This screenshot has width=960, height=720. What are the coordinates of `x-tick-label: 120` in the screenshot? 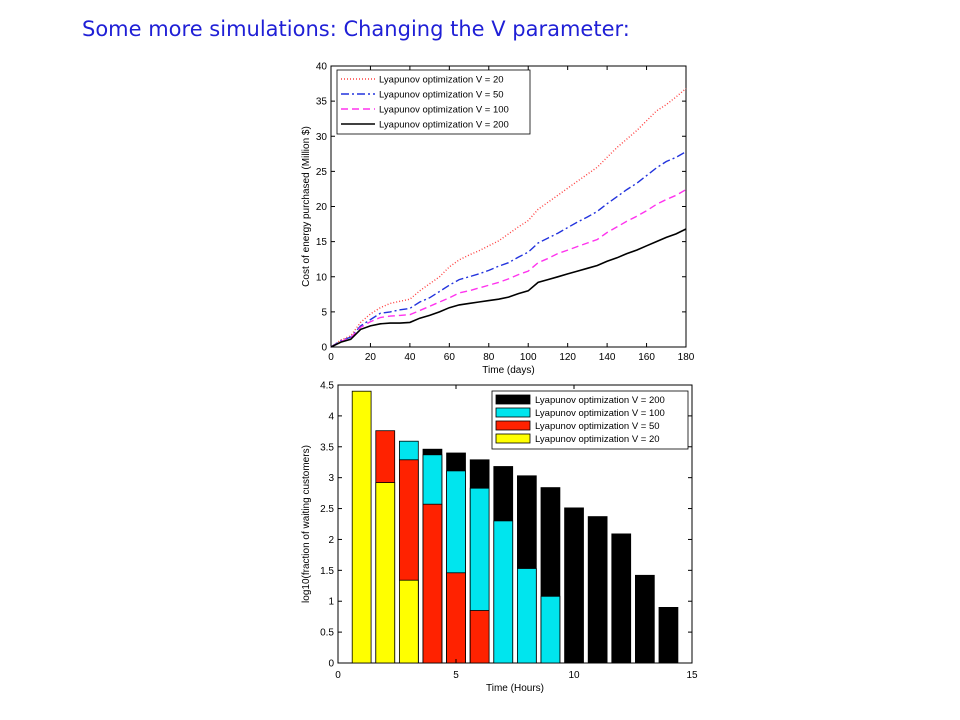 It's located at (567, 357).